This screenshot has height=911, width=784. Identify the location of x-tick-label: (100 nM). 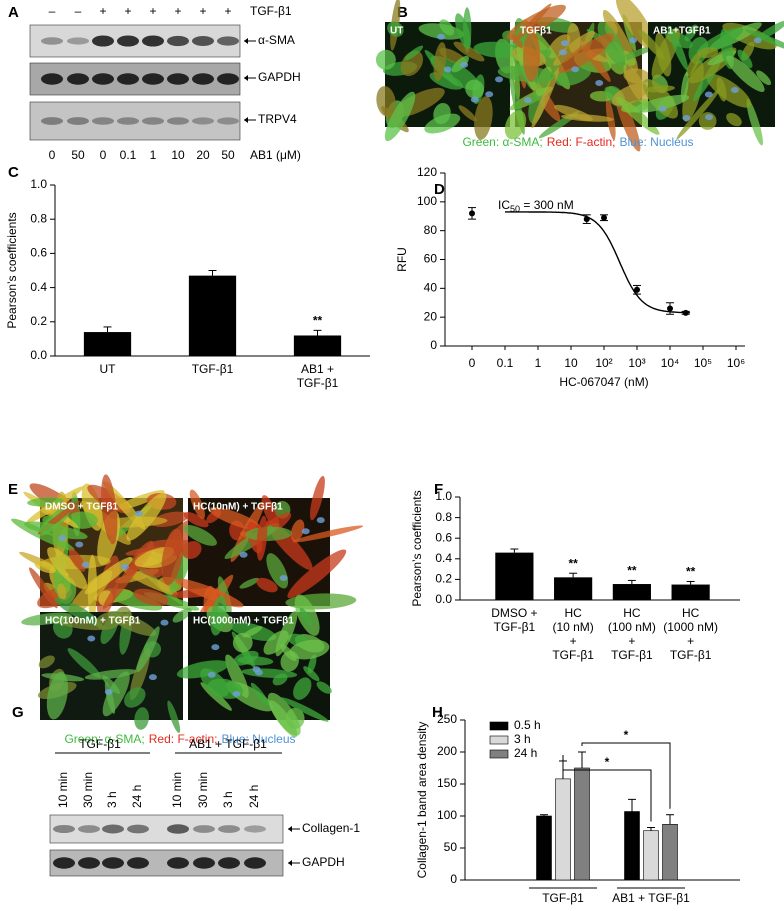
(632, 627).